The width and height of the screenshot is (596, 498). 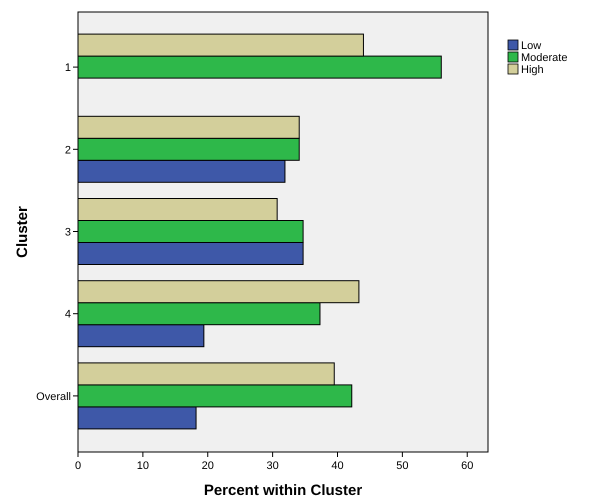 What do you see at coordinates (53, 396) in the screenshot?
I see `y-tick-label: Overall` at bounding box center [53, 396].